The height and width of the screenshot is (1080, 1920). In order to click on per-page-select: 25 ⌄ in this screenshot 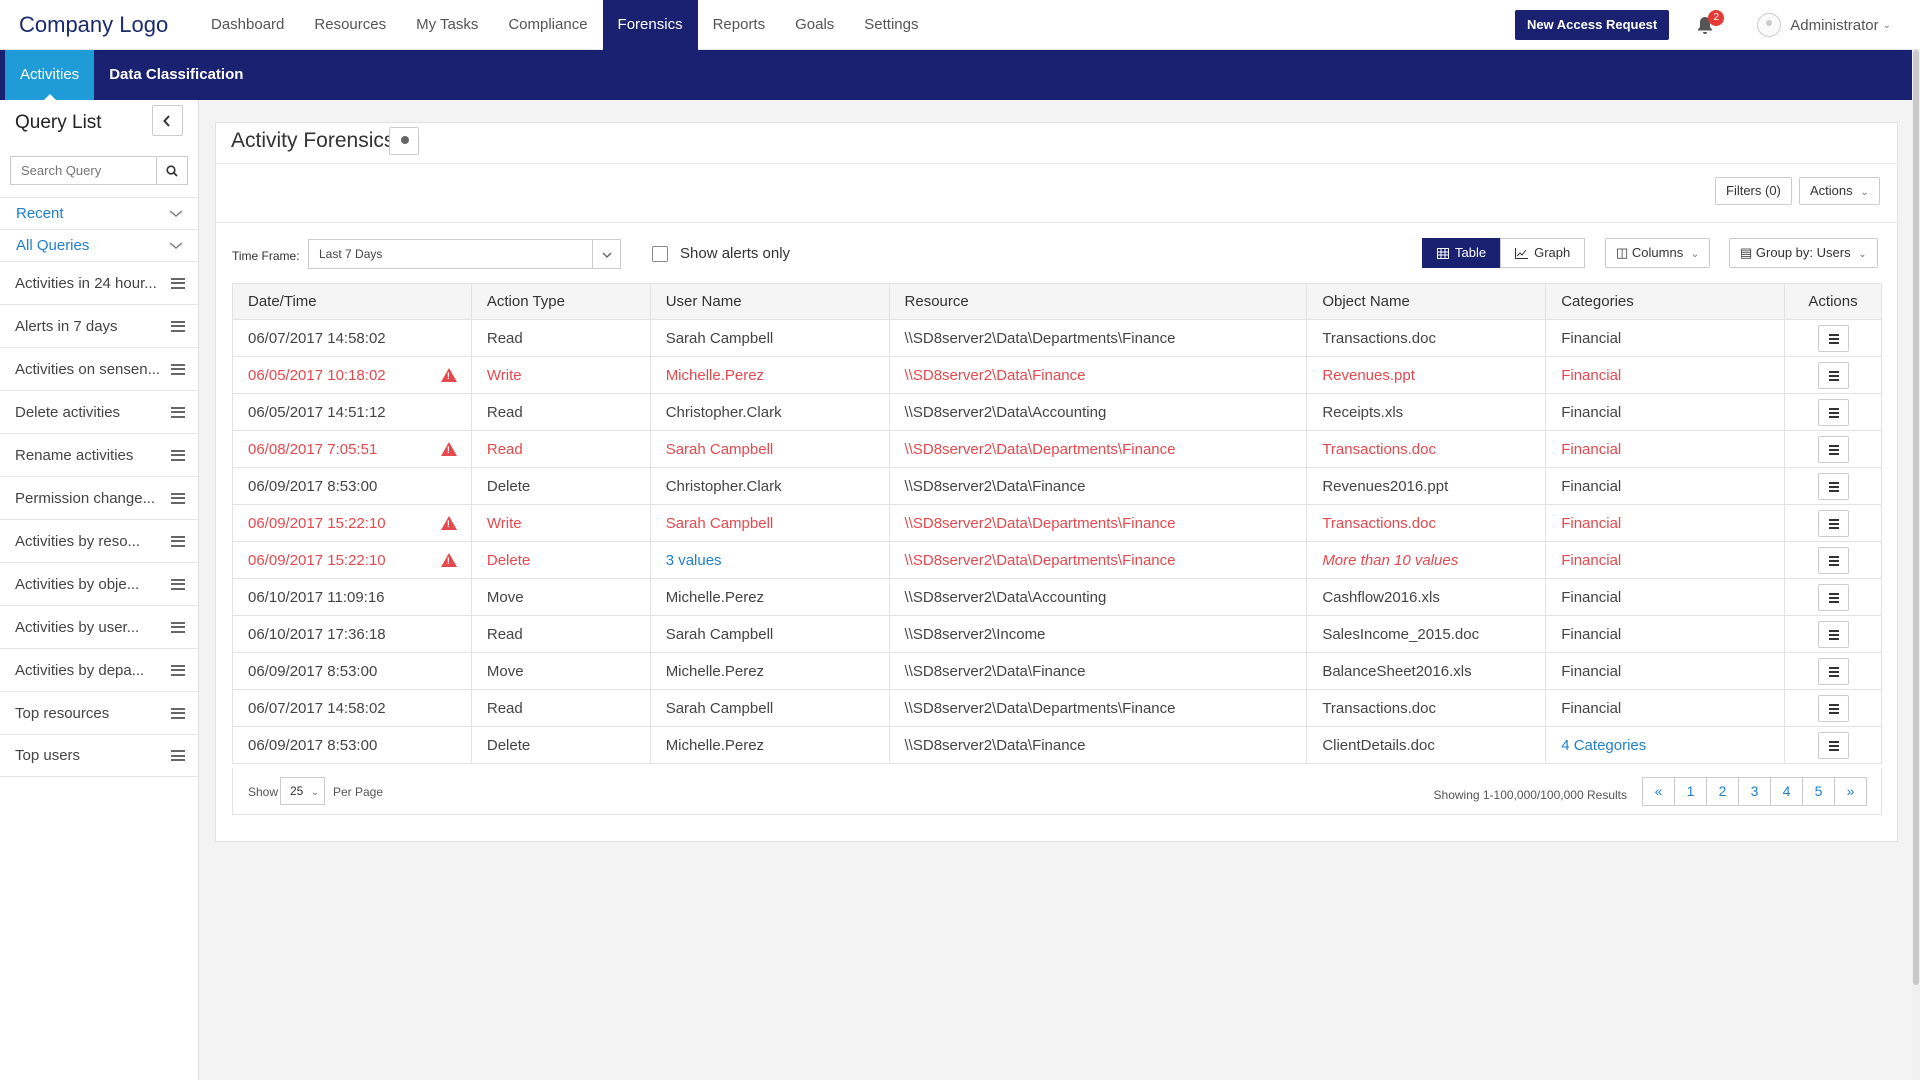, I will do `click(302, 791)`.